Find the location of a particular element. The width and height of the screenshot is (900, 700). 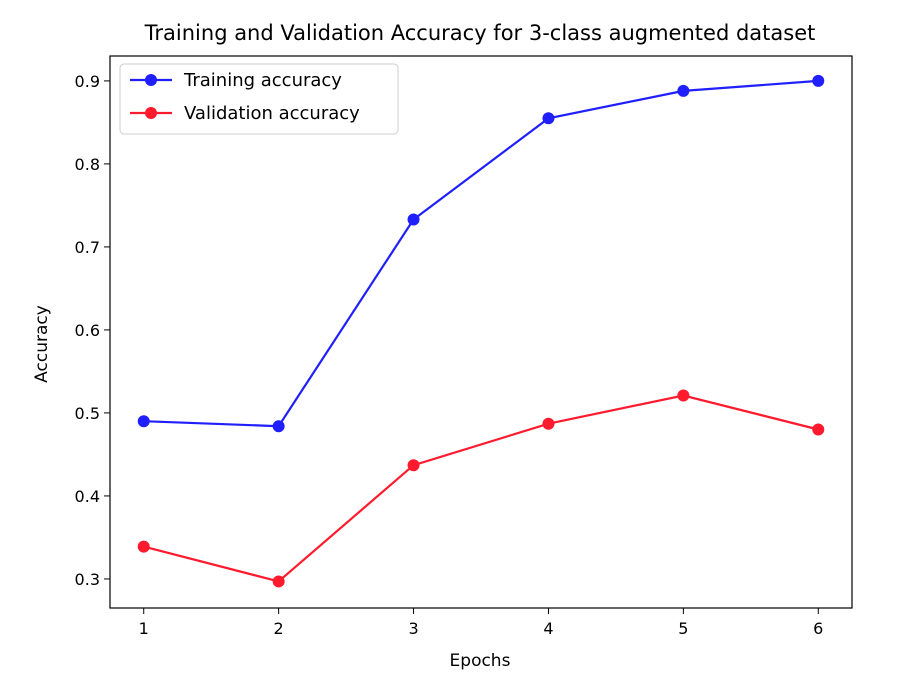

y-tick-label: 0.5 is located at coordinates (87, 413).